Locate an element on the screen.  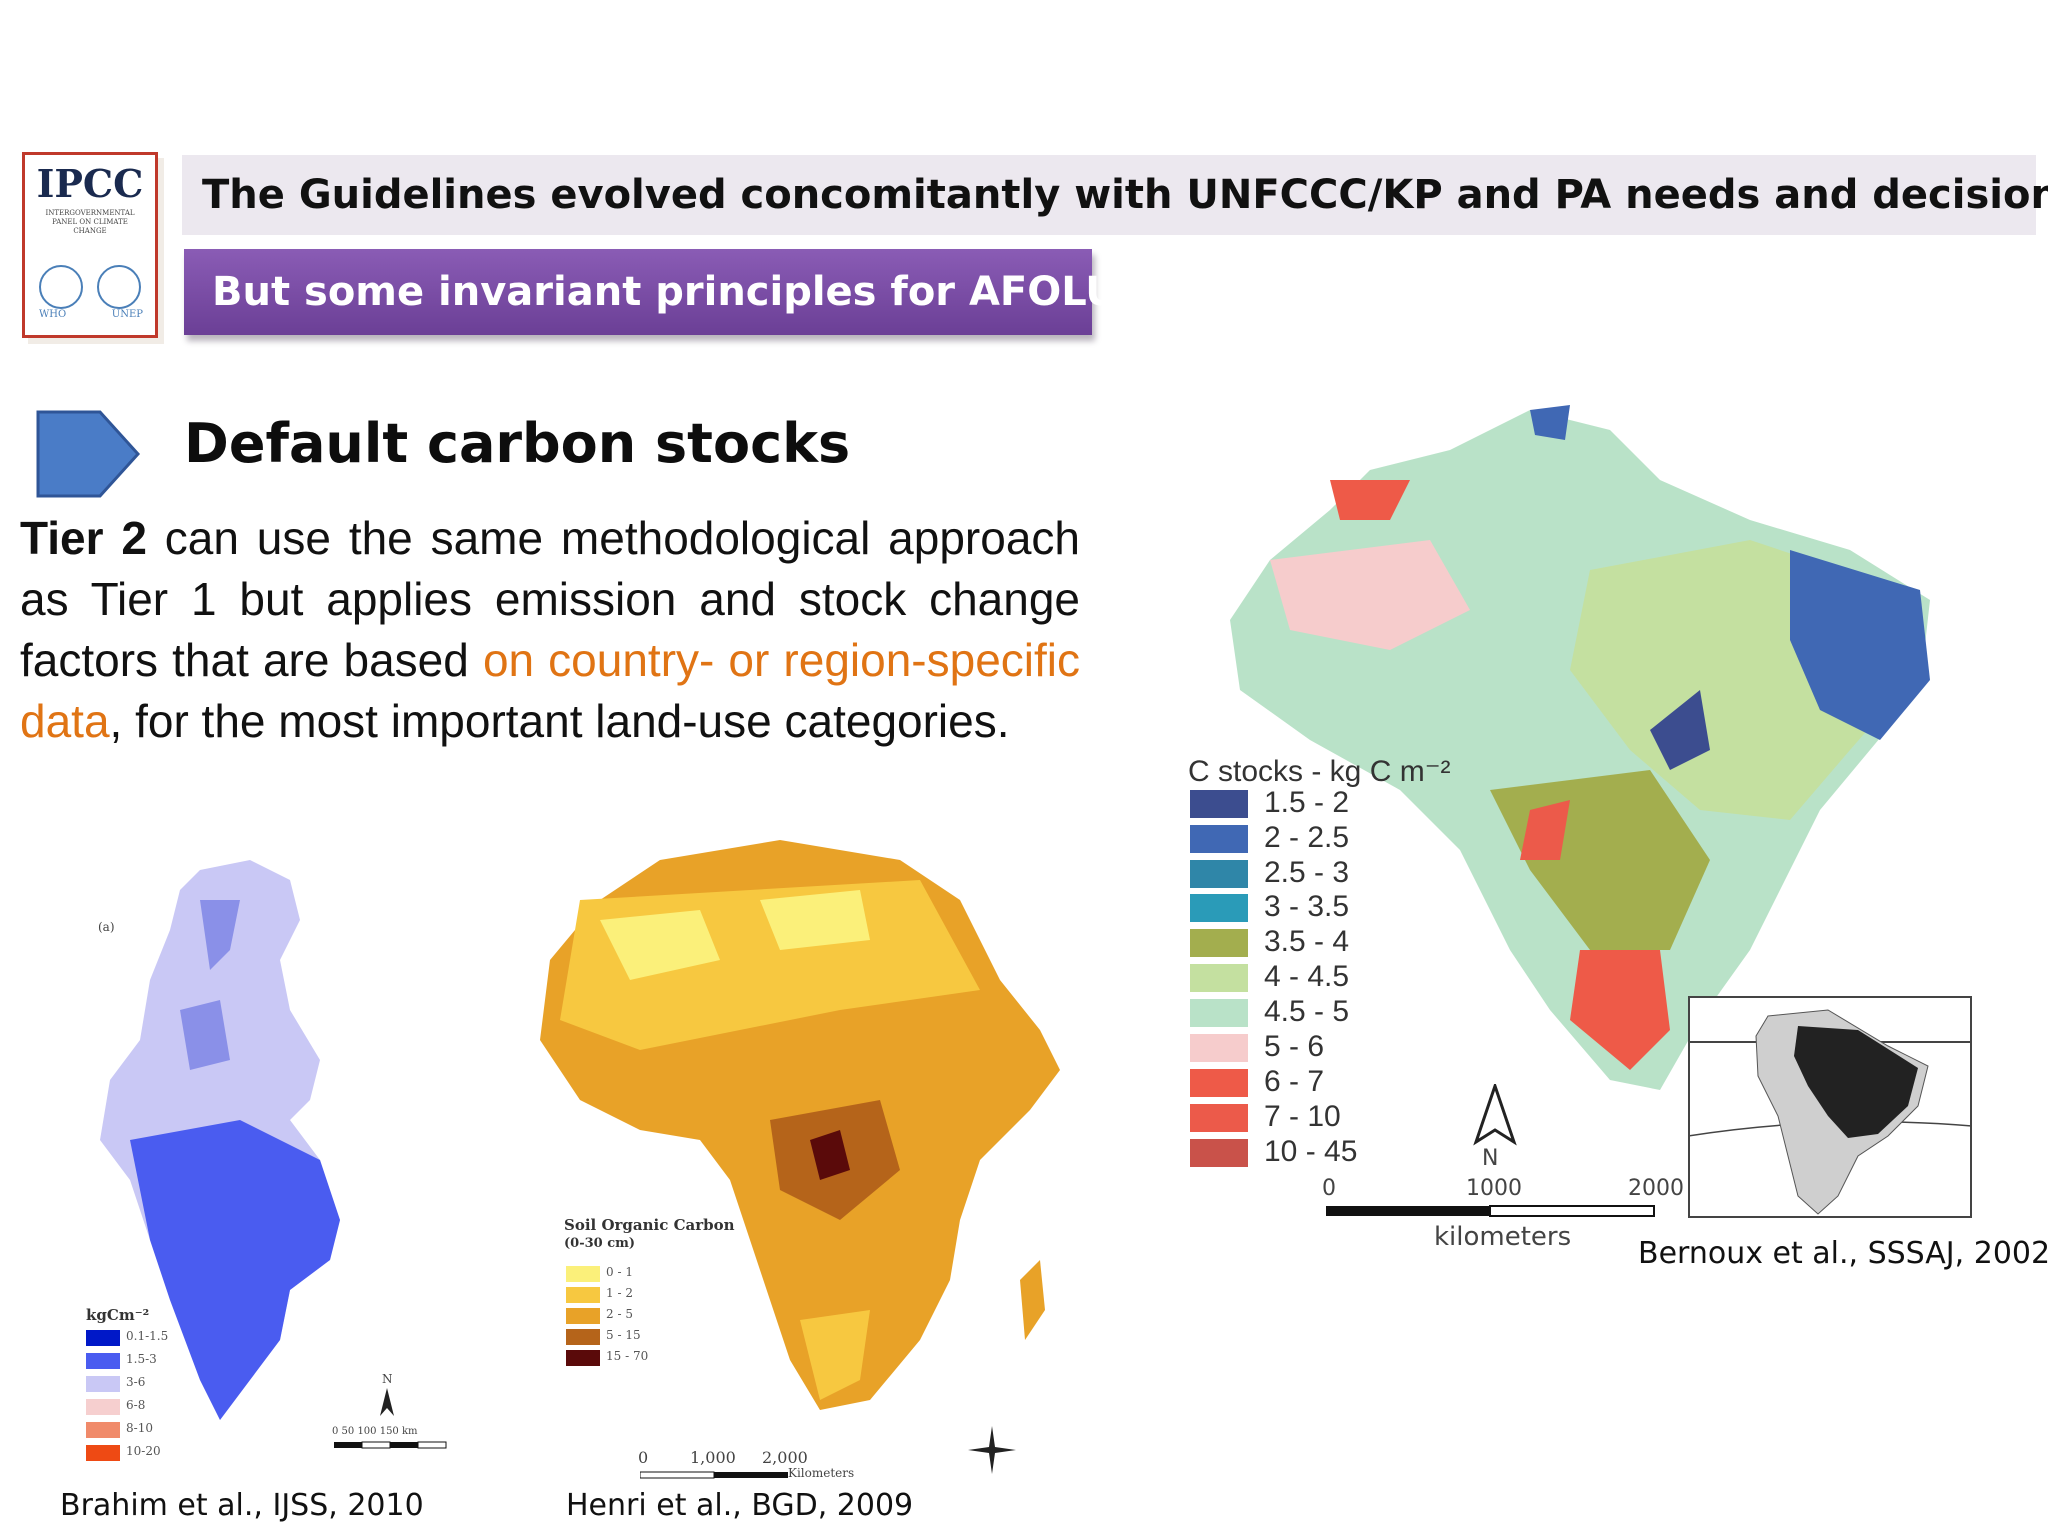
brazil-legend-title: C stocks - kg C m⁻² is located at coordinates (1319, 771).